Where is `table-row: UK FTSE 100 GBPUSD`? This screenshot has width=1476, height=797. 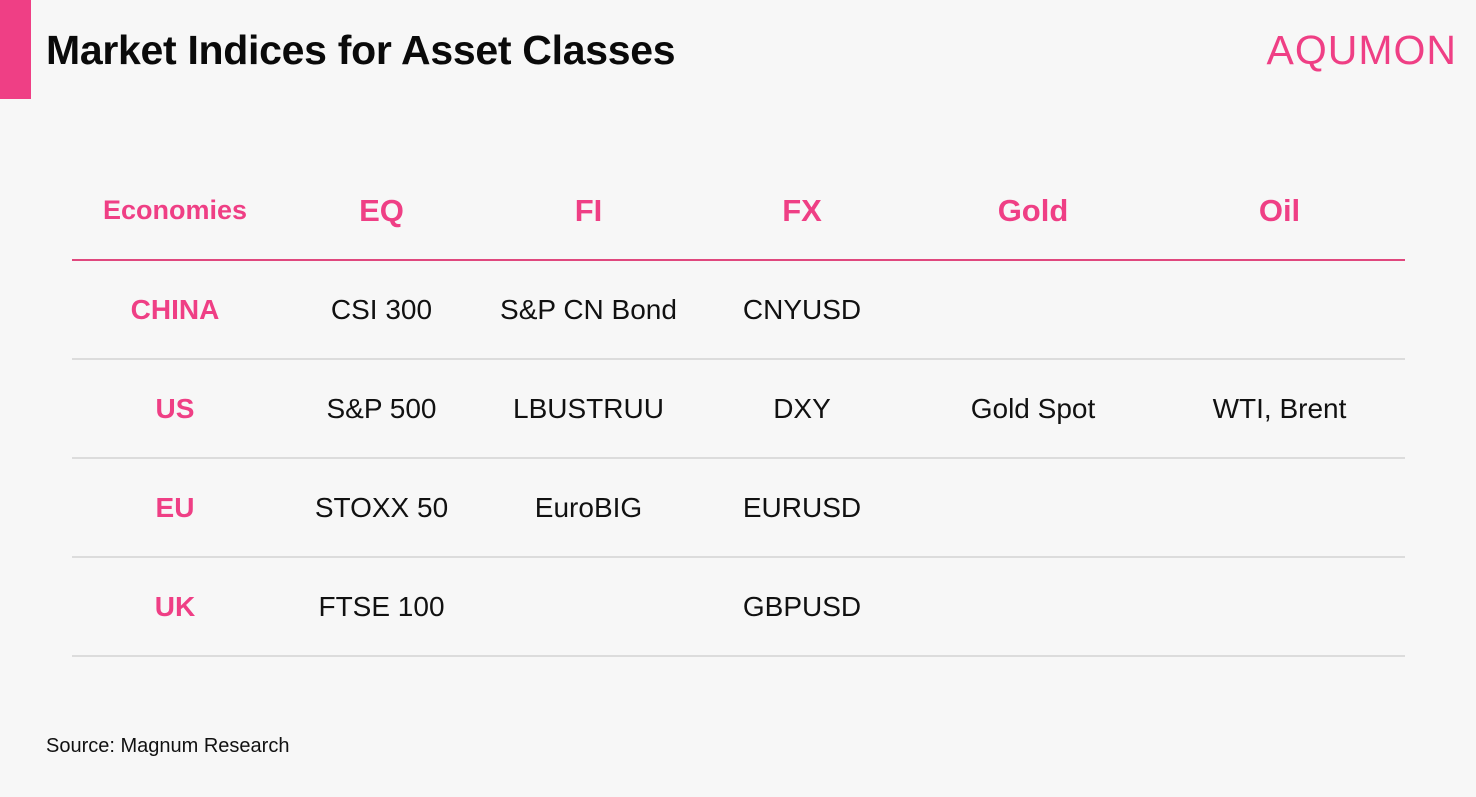
table-row: UK FTSE 100 GBPUSD is located at coordinates (738, 607).